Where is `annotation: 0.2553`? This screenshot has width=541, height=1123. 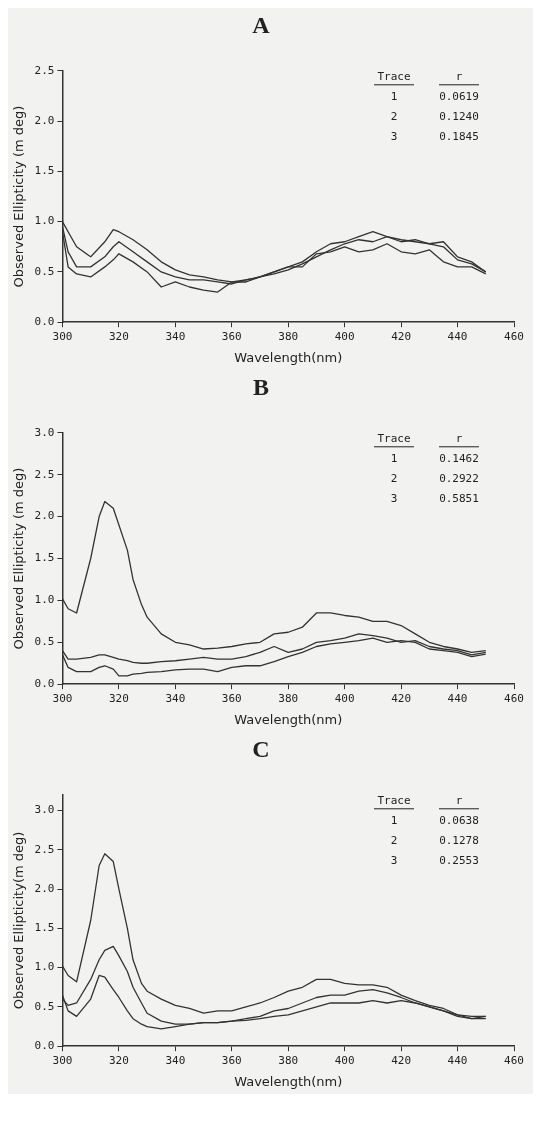
annotation: 0.2553 is located at coordinates (459, 860).